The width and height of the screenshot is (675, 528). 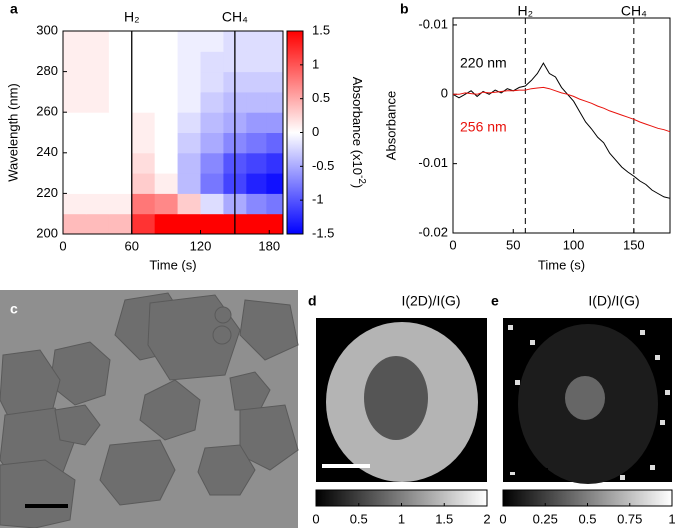 What do you see at coordinates (629, 518) in the screenshot?
I see `colorbar-tick-label: 0.75` at bounding box center [629, 518].